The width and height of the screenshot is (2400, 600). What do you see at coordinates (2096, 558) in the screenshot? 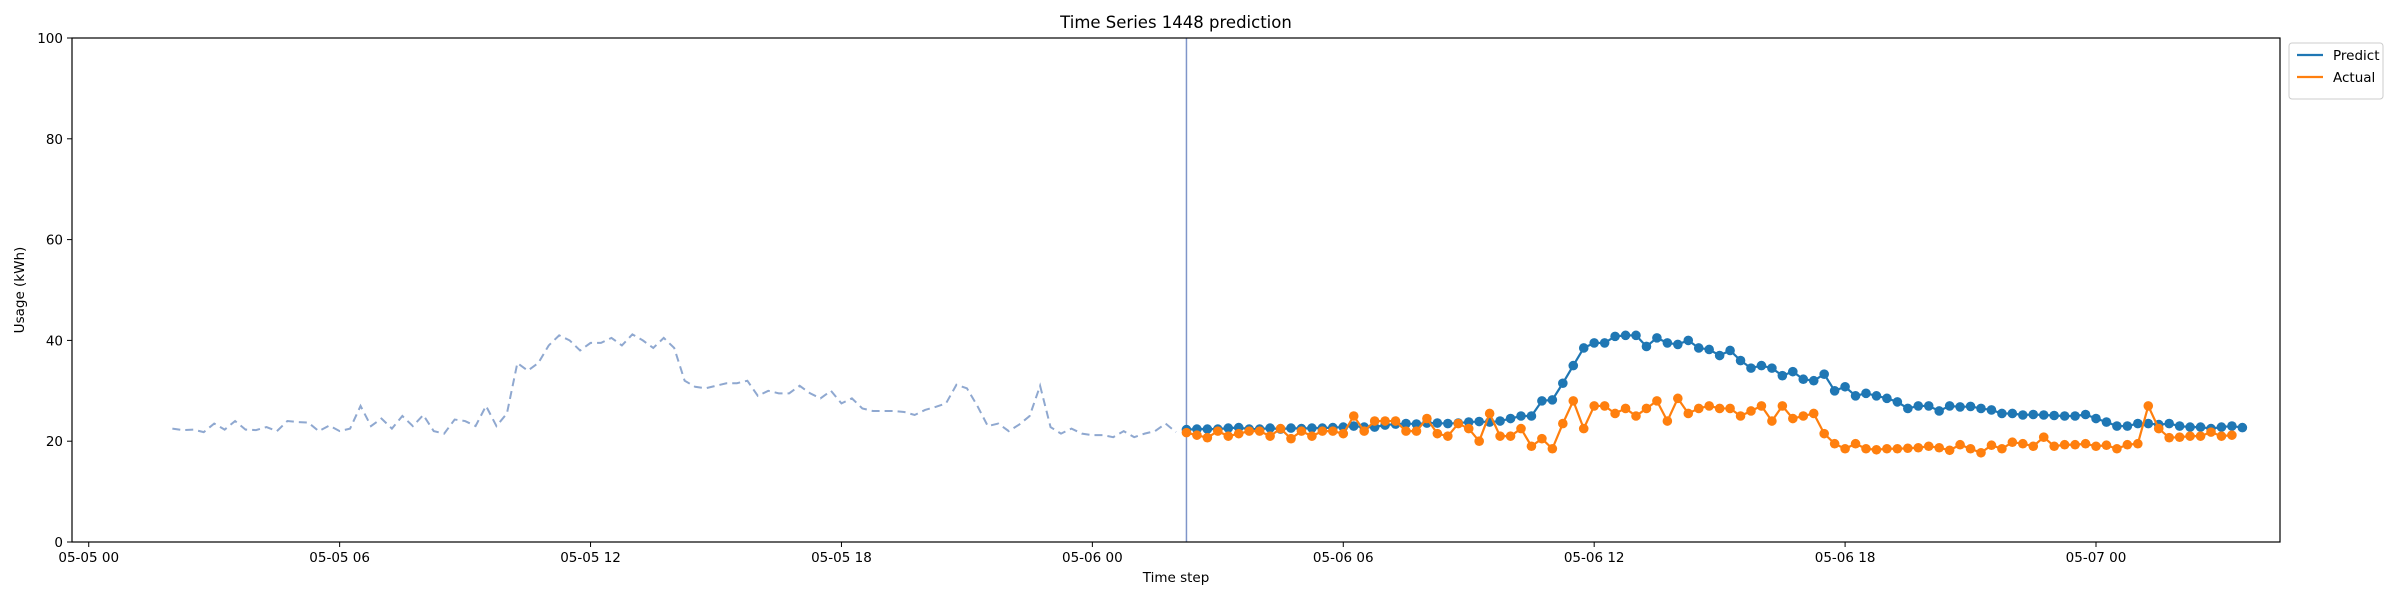
I see `x-tick-label: 05-07 00` at bounding box center [2096, 558].